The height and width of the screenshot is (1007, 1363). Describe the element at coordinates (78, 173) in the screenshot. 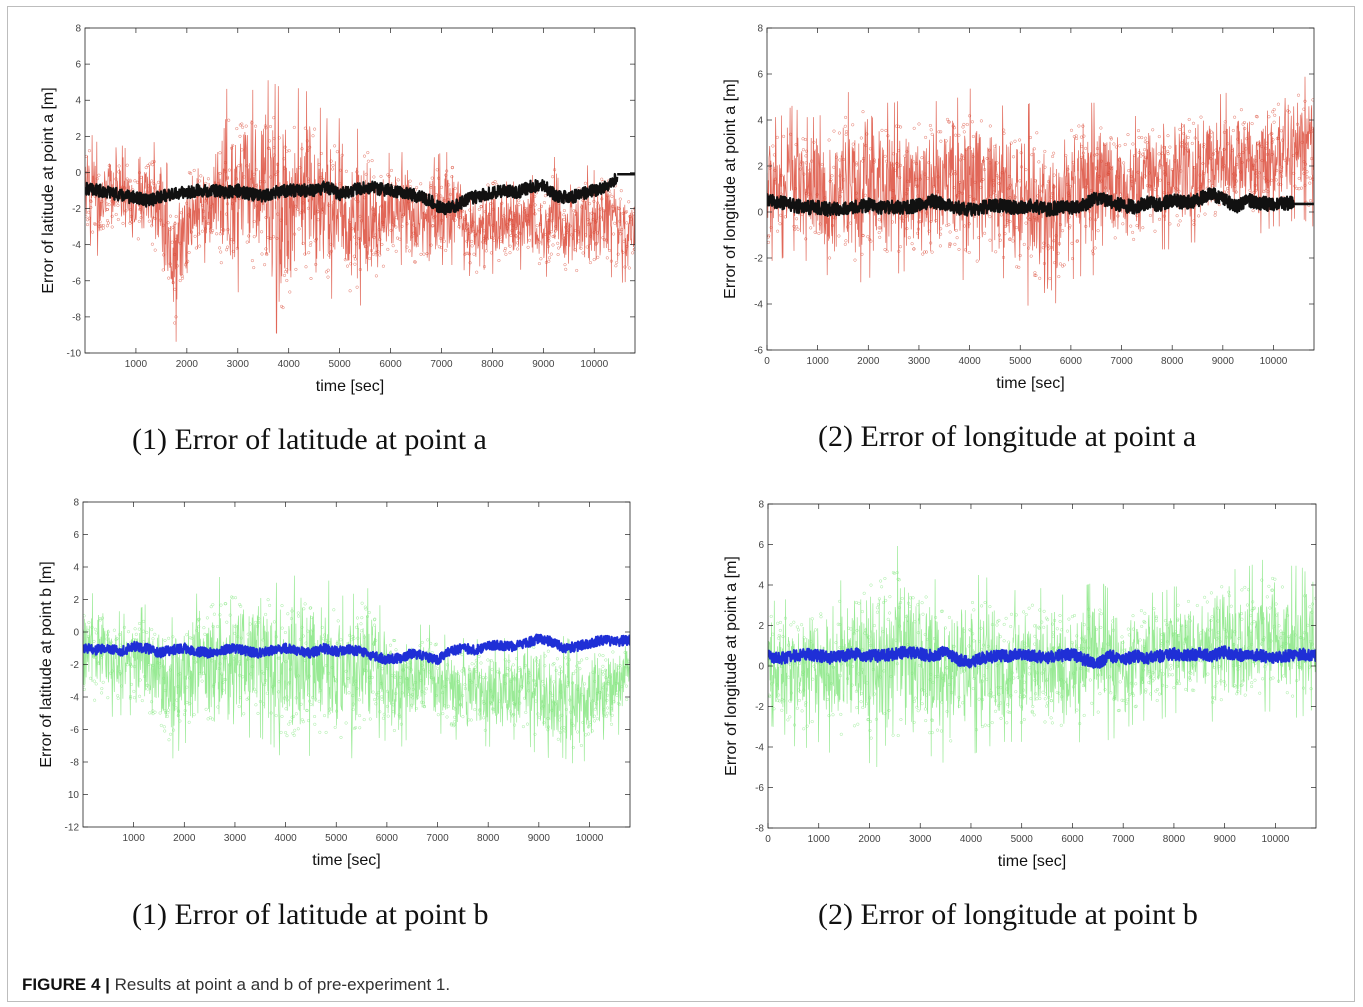

I see `y-tick-label: 0` at that location.